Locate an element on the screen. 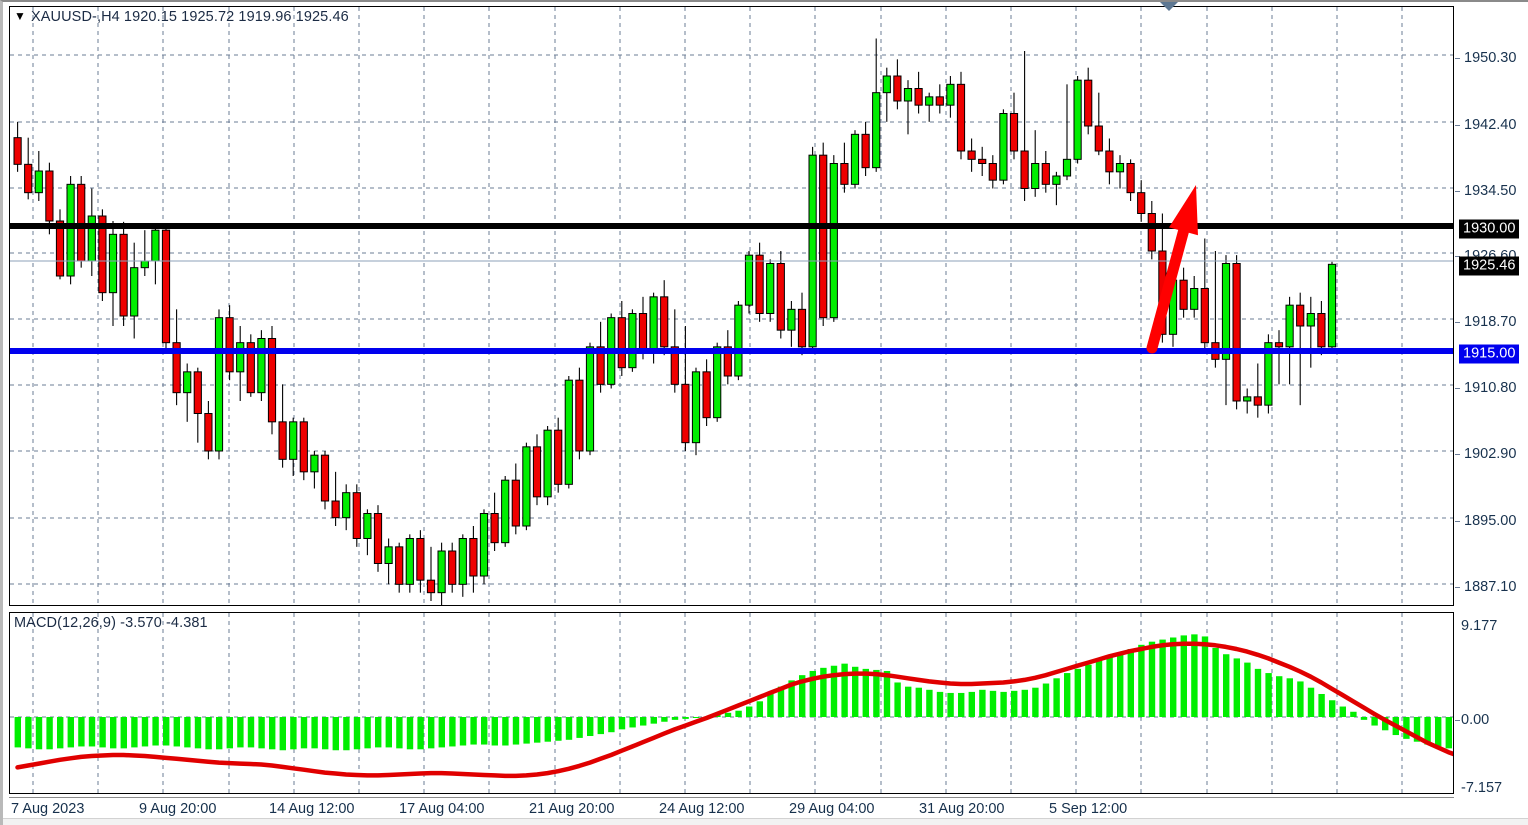 This screenshot has width=1528, height=825. price-tick-label: 1902.90 is located at coordinates (1490, 454).